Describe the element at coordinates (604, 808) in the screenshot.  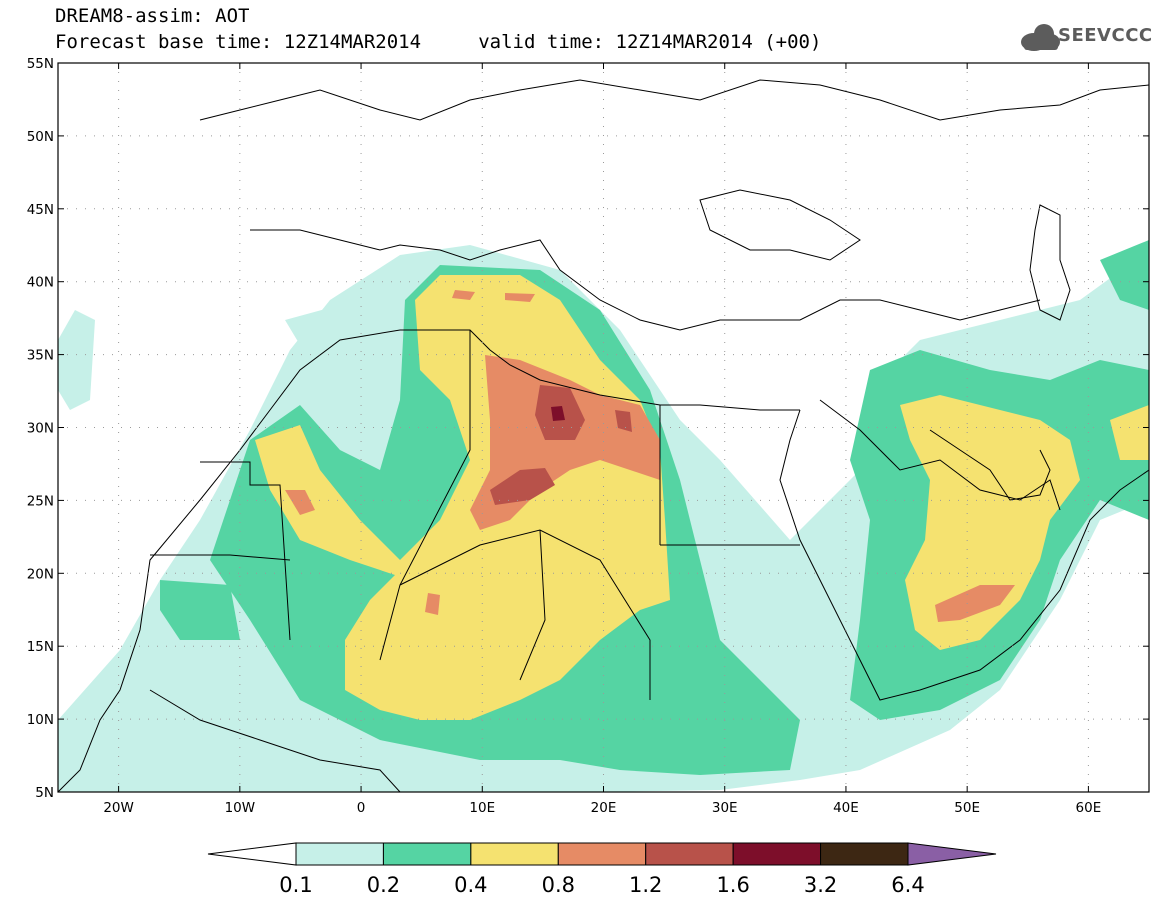
I see `lon-tick-label: 20E` at that location.